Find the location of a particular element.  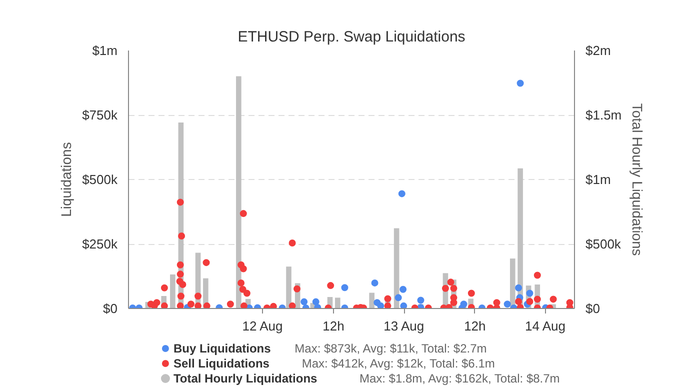

x-tick-label: 14 Aug is located at coordinates (545, 326).